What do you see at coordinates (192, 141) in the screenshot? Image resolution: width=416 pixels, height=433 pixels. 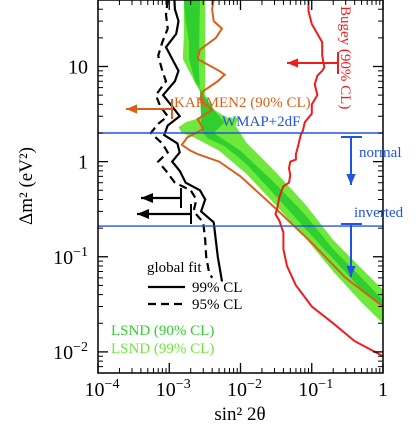 I see `global-fit-99-line` at bounding box center [192, 141].